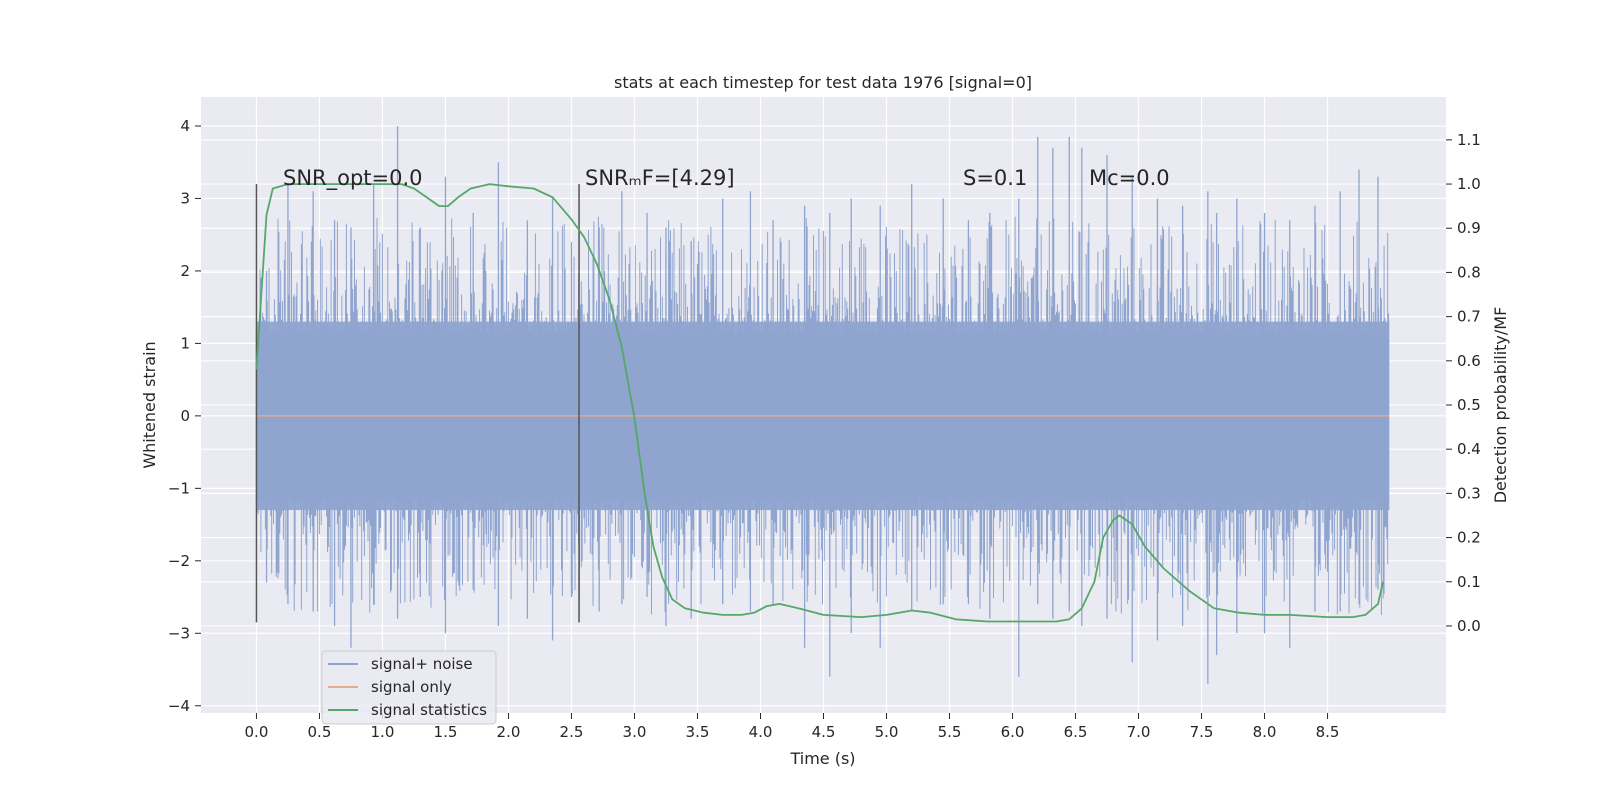 The width and height of the screenshot is (1600, 800). I want to click on legend-label-signal-only: signal only, so click(411, 687).